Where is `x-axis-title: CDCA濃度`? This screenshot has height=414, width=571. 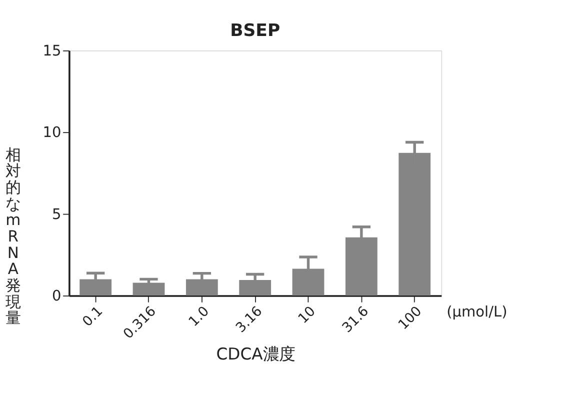
x-axis-title: CDCA濃度 is located at coordinates (255, 354).